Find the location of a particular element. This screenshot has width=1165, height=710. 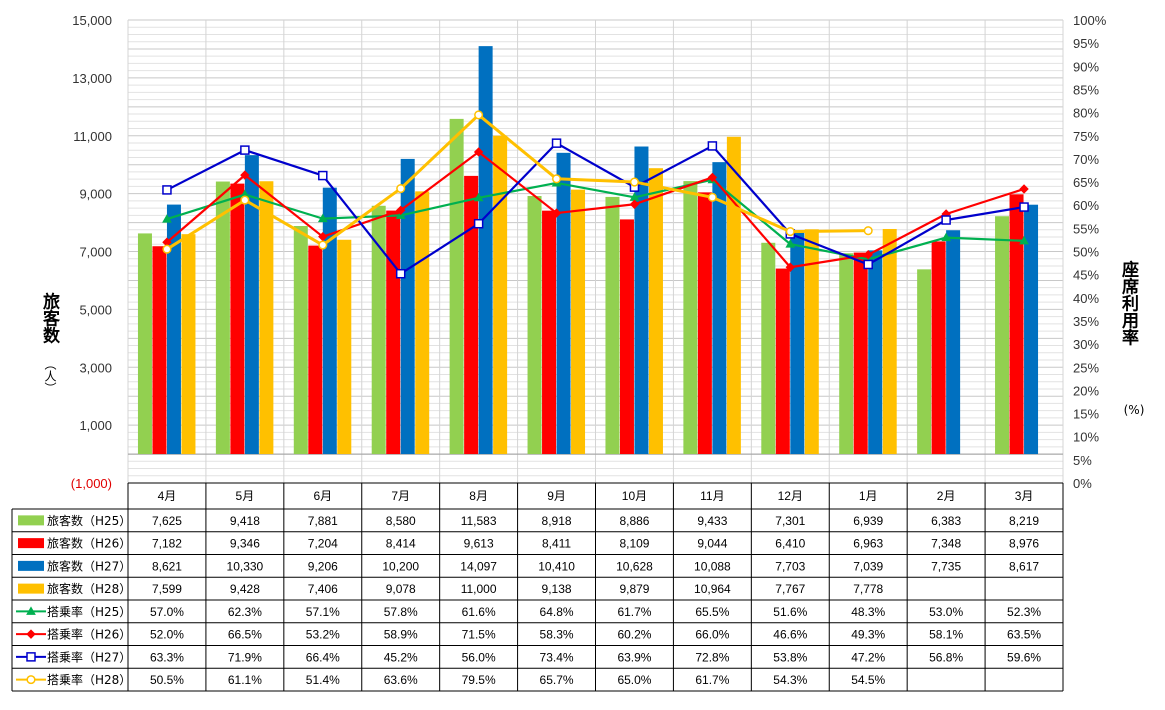

table-cell: 10,410 is located at coordinates (556, 566).